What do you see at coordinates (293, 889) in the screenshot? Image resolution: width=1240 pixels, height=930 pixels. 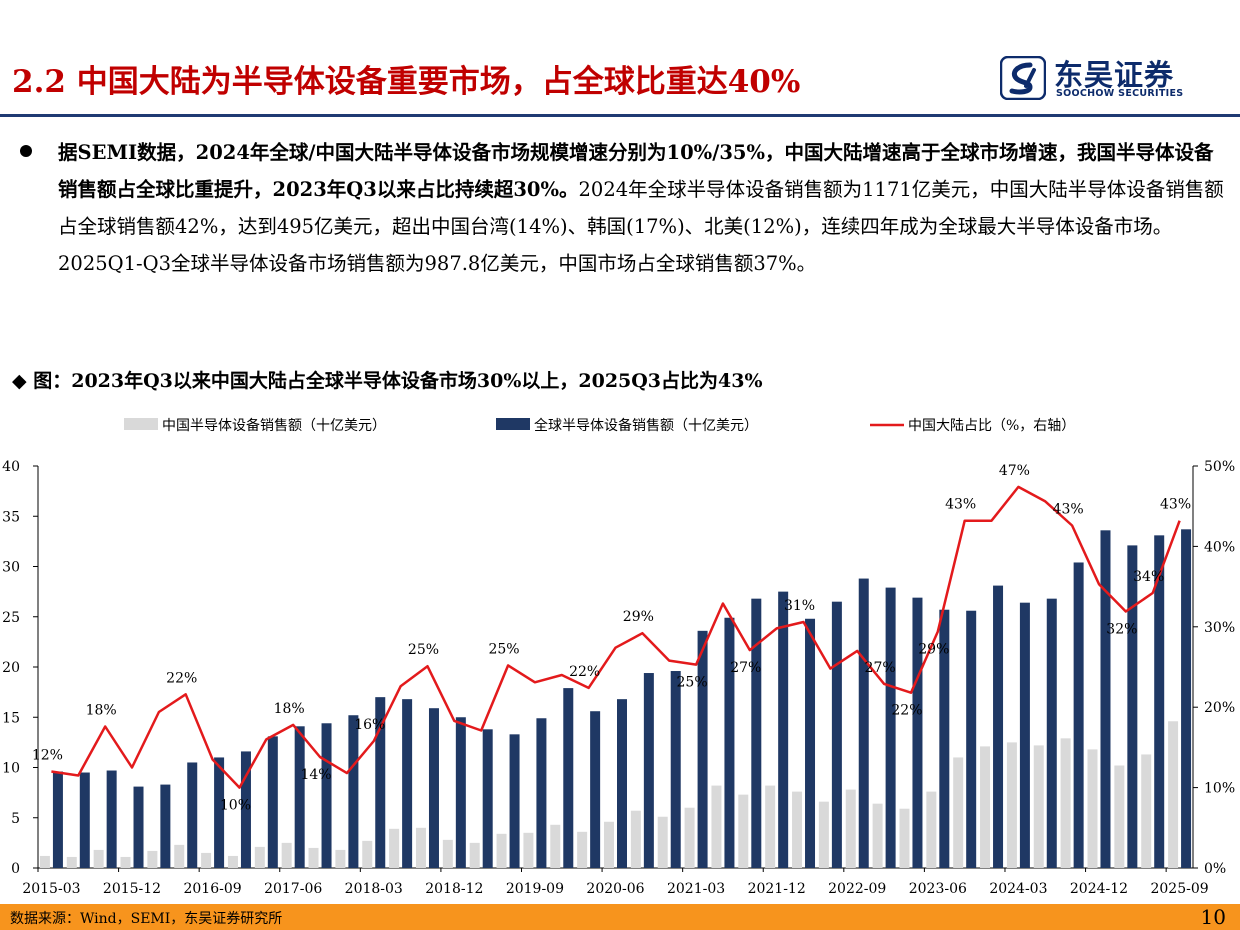 I see `x-axis-tick-label: 2017-06` at bounding box center [293, 889].